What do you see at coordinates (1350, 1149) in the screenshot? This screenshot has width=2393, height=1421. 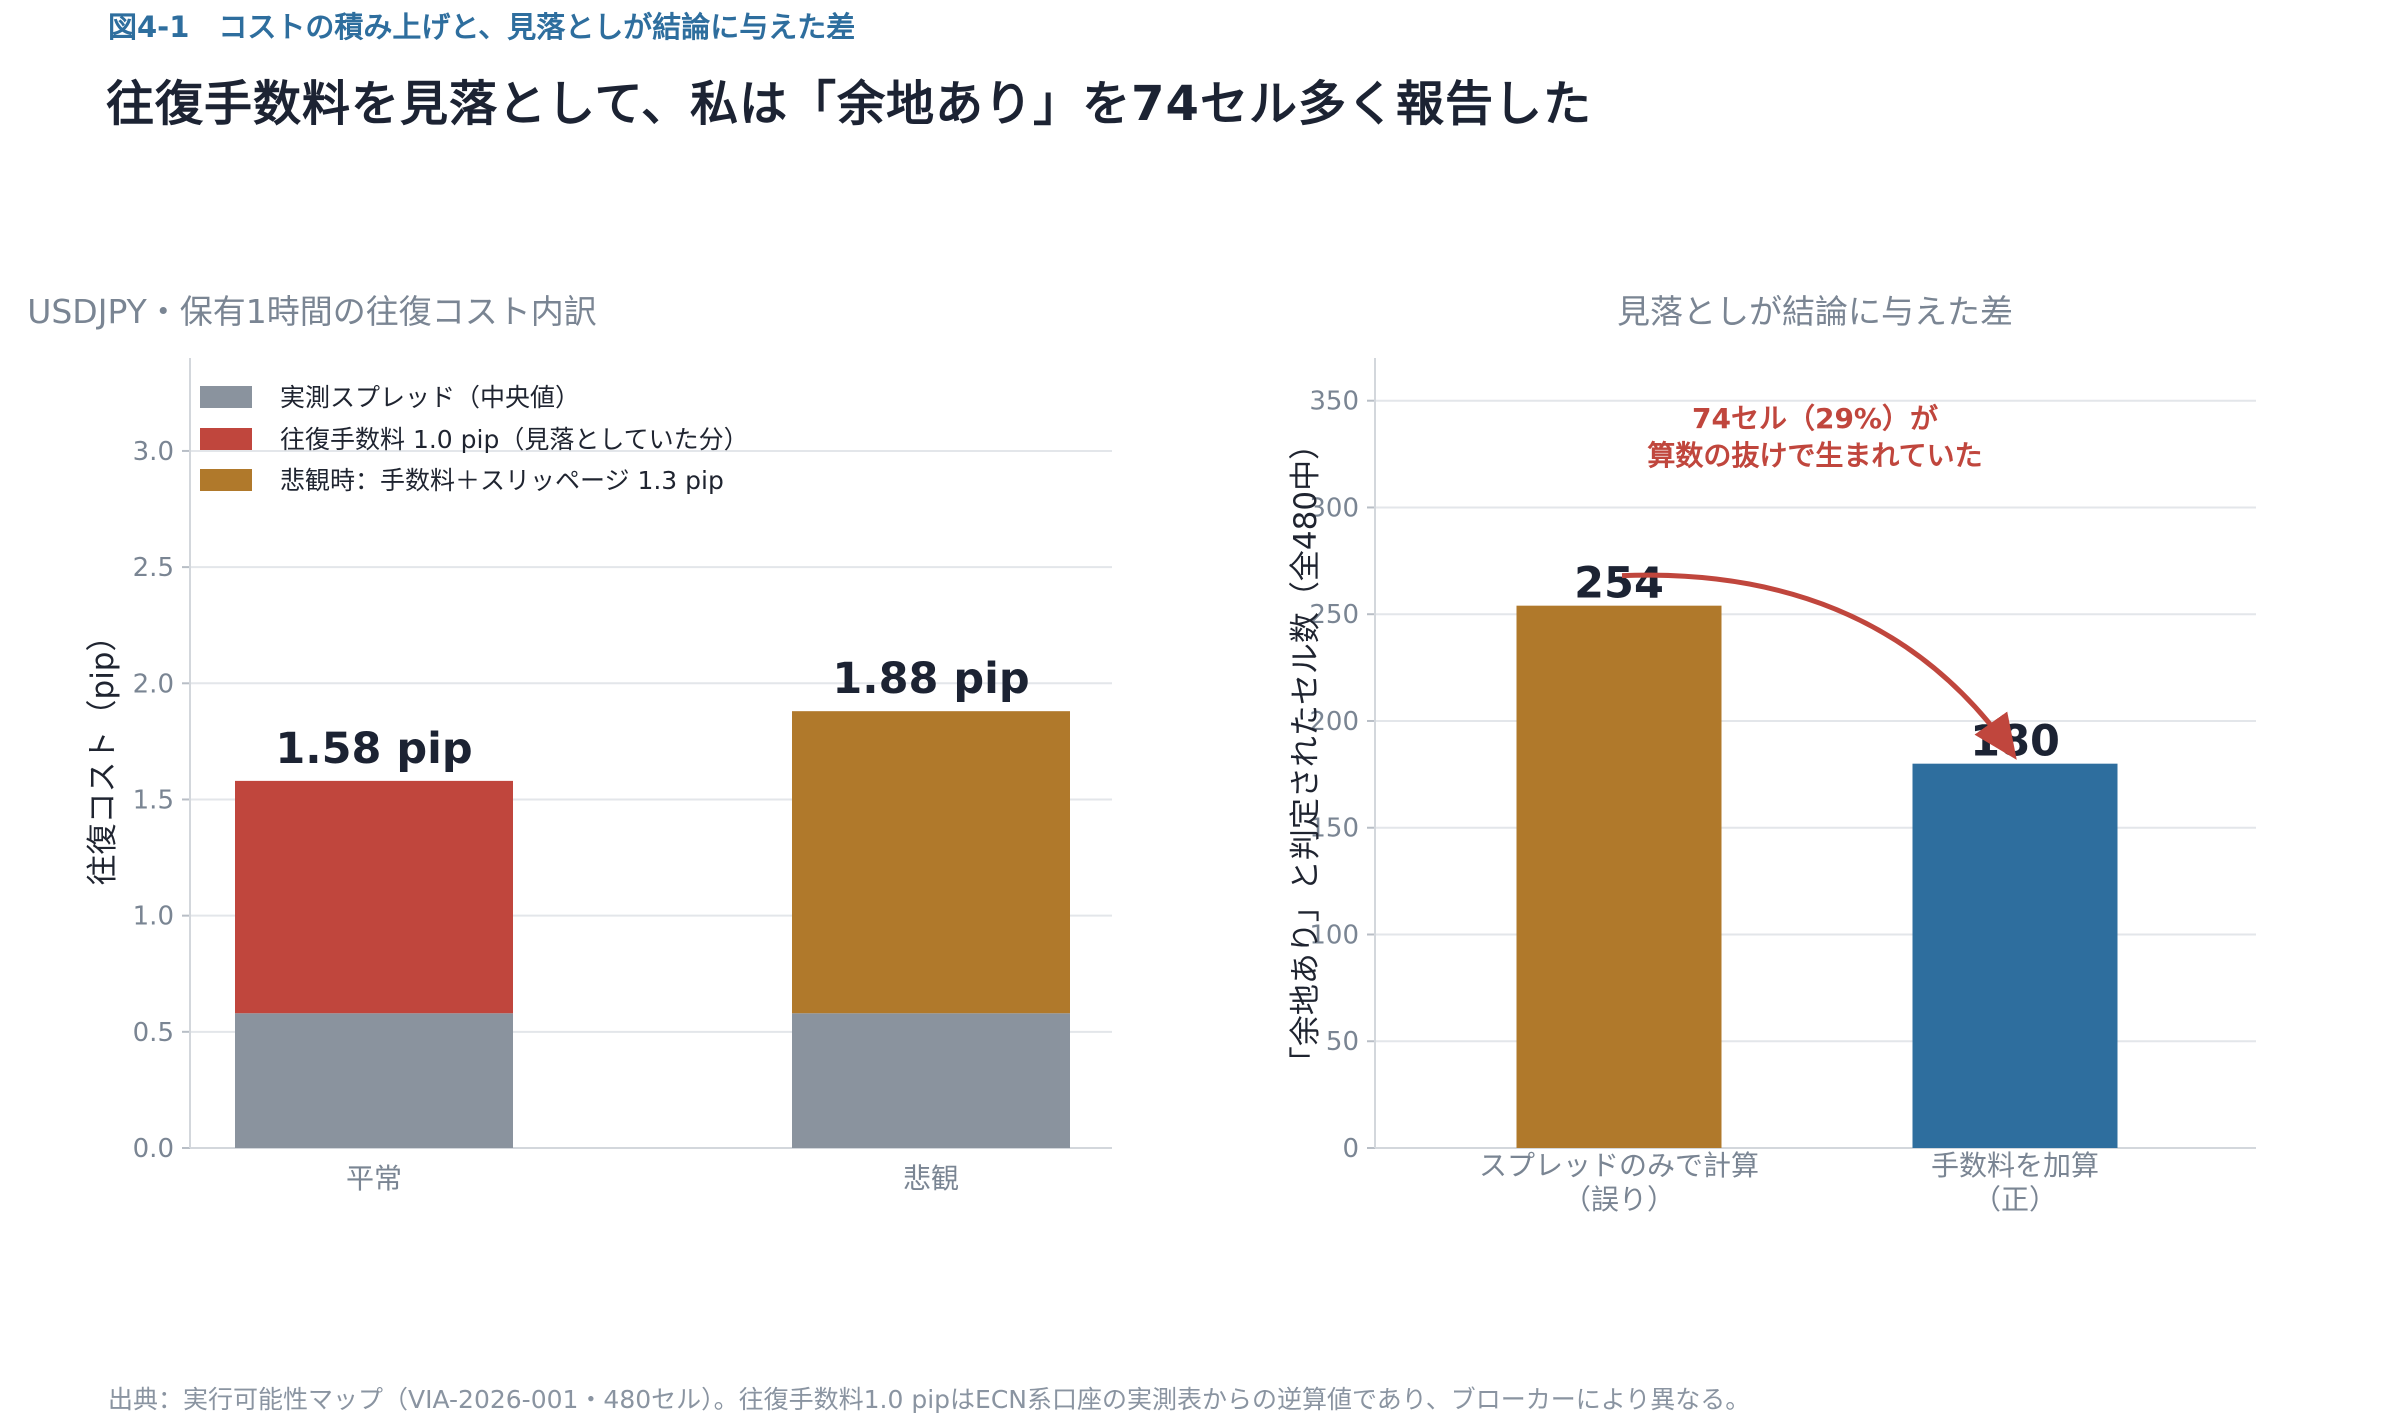 I see `y-tick-label: 0` at bounding box center [1350, 1149].